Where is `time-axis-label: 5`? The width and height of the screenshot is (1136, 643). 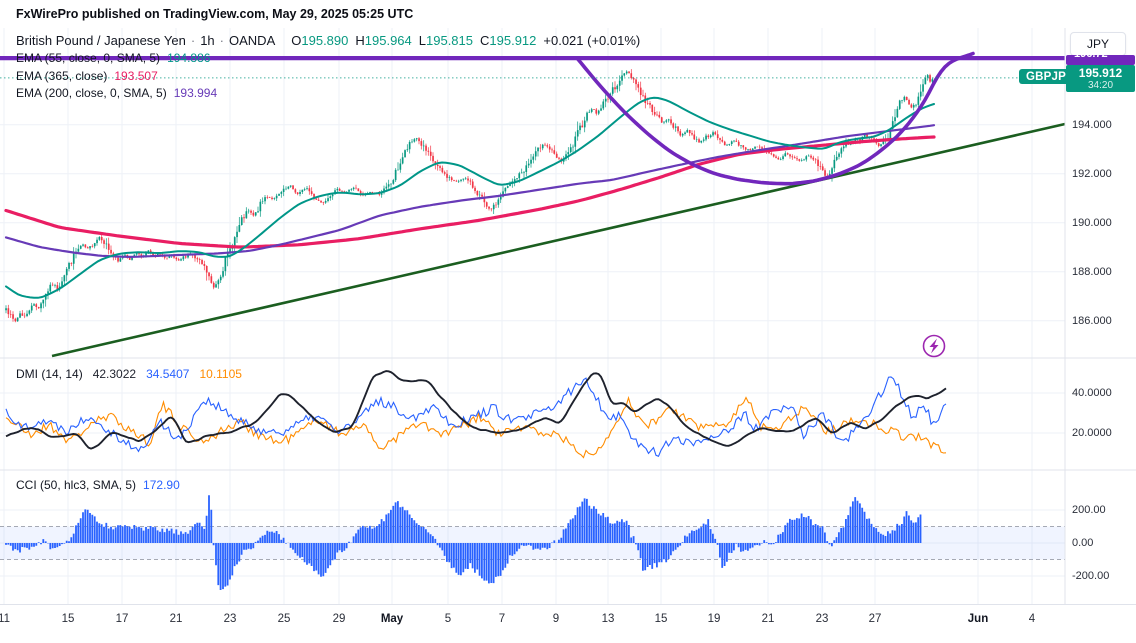 time-axis-label: 5 is located at coordinates (448, 619).